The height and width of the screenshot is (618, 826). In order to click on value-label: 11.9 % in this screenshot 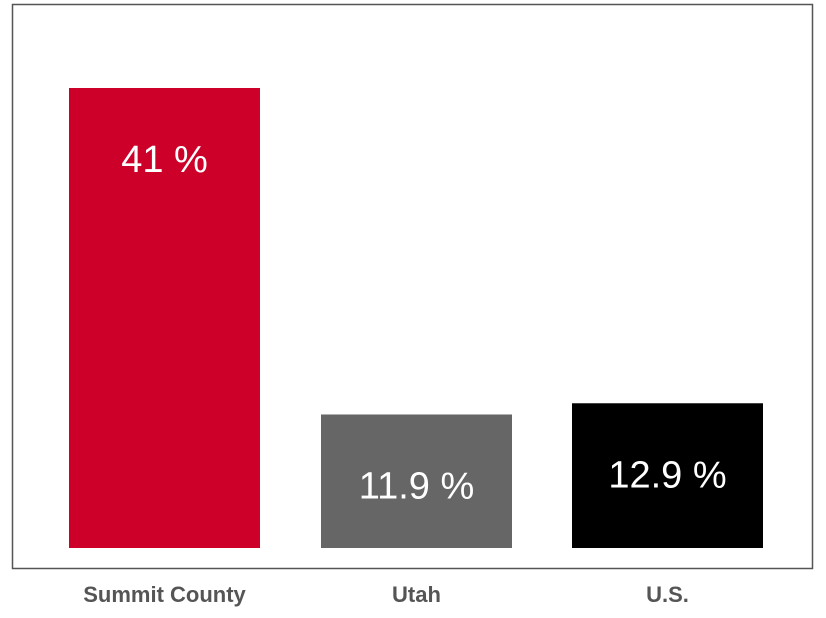, I will do `click(416, 487)`.